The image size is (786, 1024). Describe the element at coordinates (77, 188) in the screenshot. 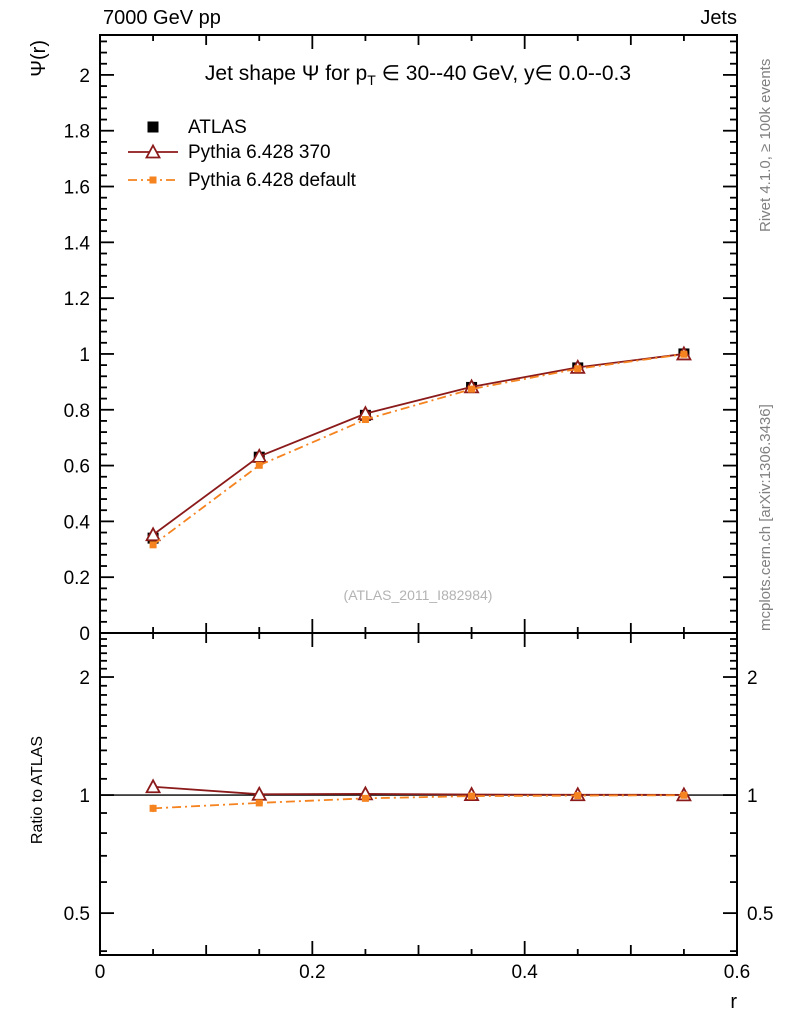

I see `y-main-tick-label: 1.6` at that location.